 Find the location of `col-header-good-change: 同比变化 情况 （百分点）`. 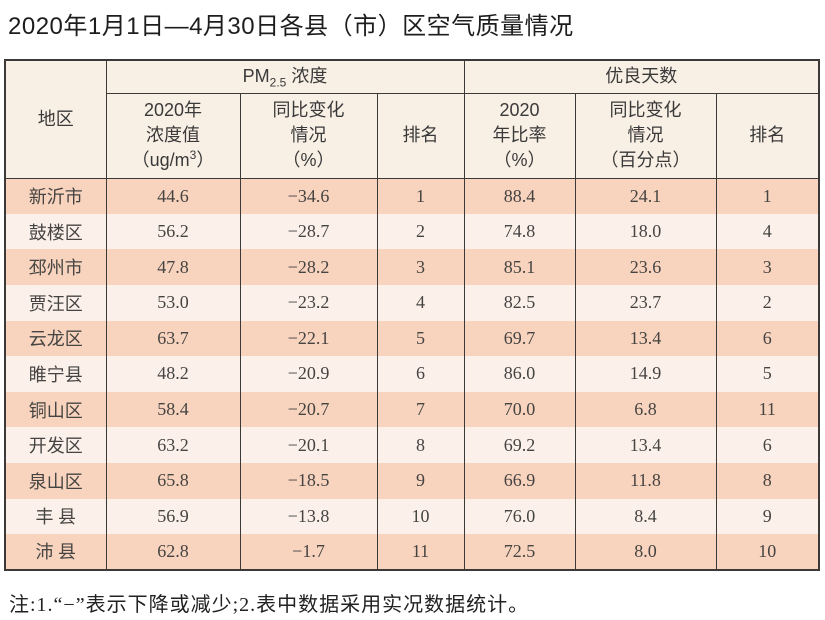

col-header-good-change: 同比变化 情况 （百分点） is located at coordinates (645, 135).